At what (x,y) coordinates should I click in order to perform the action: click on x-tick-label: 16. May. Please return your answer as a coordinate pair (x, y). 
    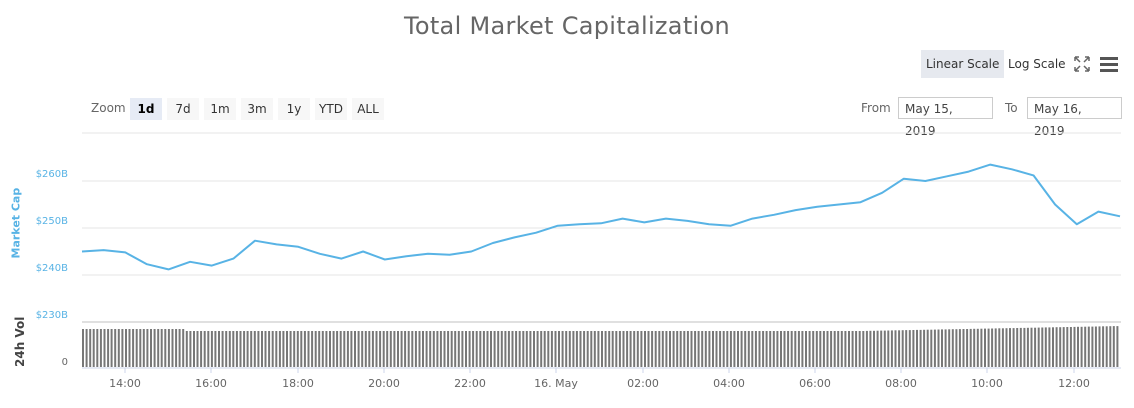
    Looking at the image, I should click on (556, 383).